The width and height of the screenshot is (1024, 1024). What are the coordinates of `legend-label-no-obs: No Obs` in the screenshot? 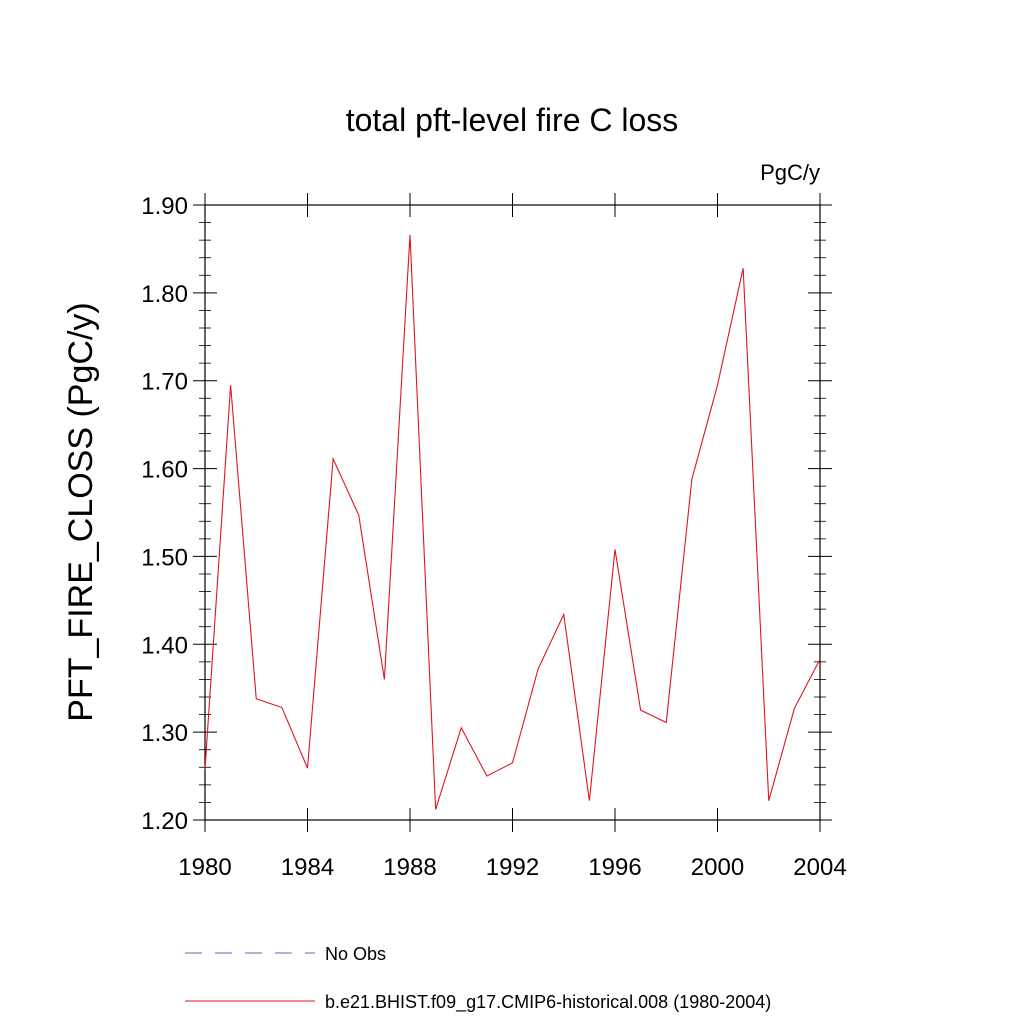 It's located at (355, 954).